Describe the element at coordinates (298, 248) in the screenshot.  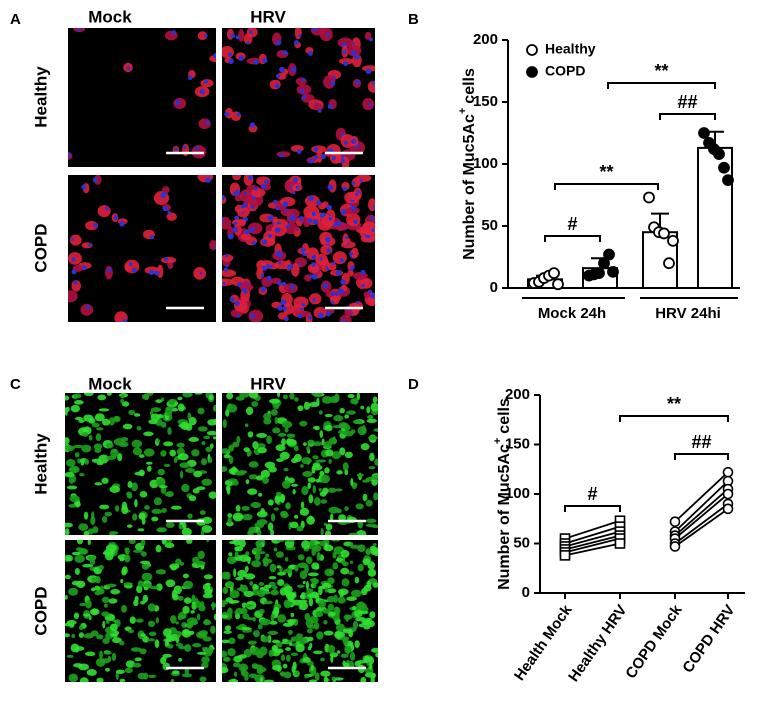
I see `micrograph-content` at that location.